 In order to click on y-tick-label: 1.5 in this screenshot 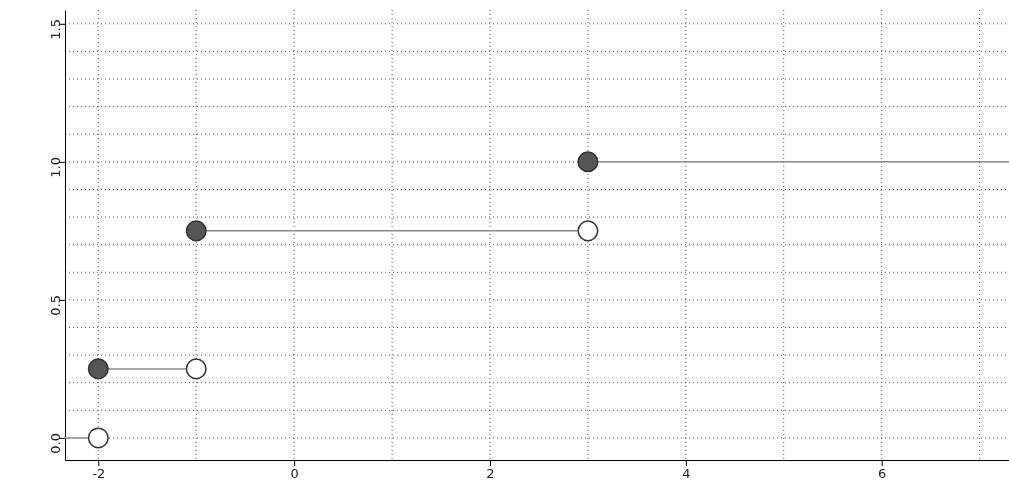, I will do `click(56, 29)`.